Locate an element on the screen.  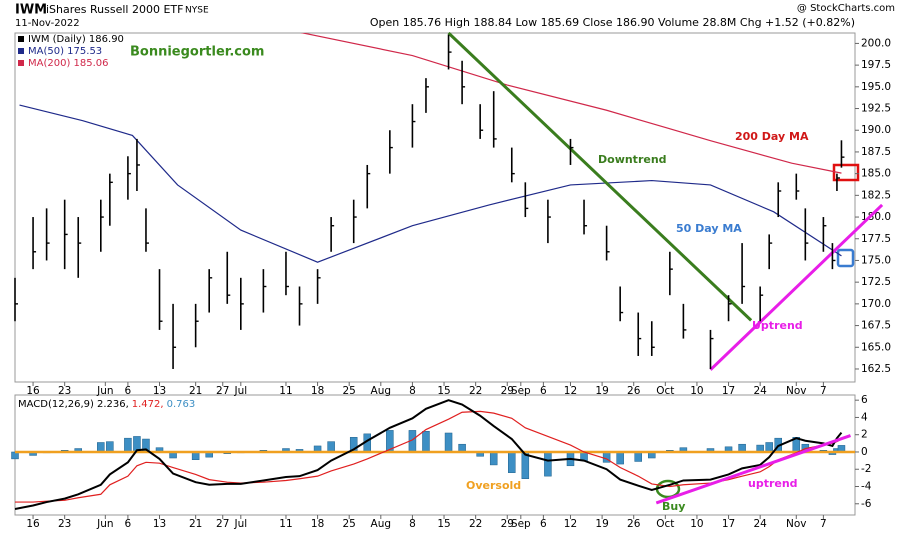
macd-legend-part: 1.472, is located at coordinates (148, 404).